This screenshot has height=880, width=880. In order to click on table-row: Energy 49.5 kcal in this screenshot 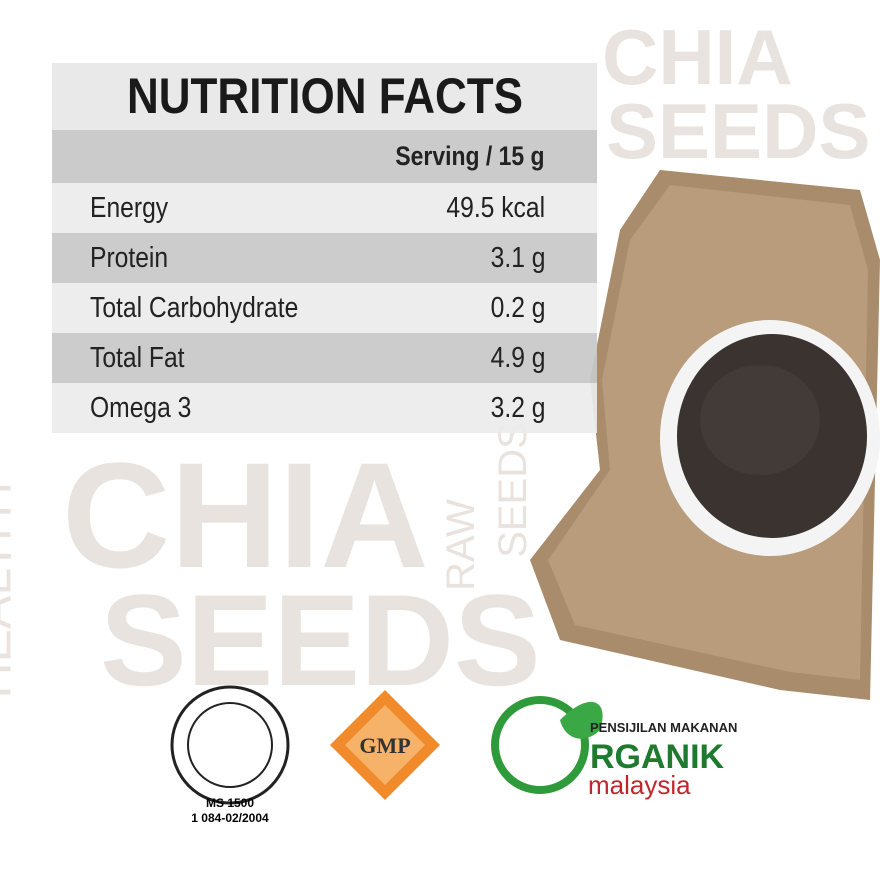, I will do `click(324, 208)`.